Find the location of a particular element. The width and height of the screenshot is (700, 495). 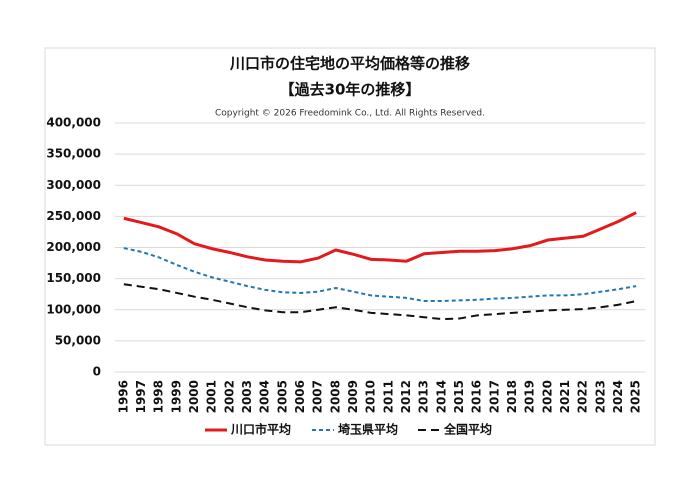

y-tick-label: 150,000 is located at coordinates (73, 278).